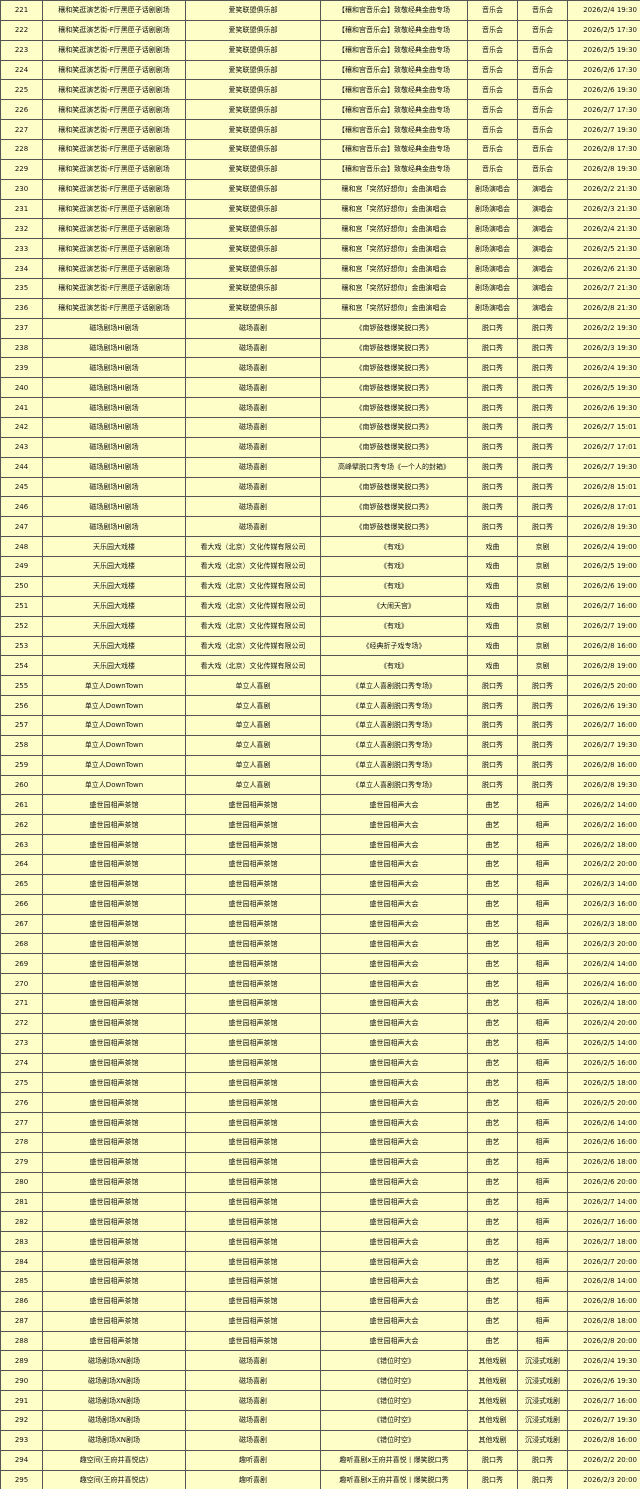 The image size is (640, 1489). Describe the element at coordinates (603, 229) in the screenshot. I see `show-time: 2026/2/4 21:30` at that location.